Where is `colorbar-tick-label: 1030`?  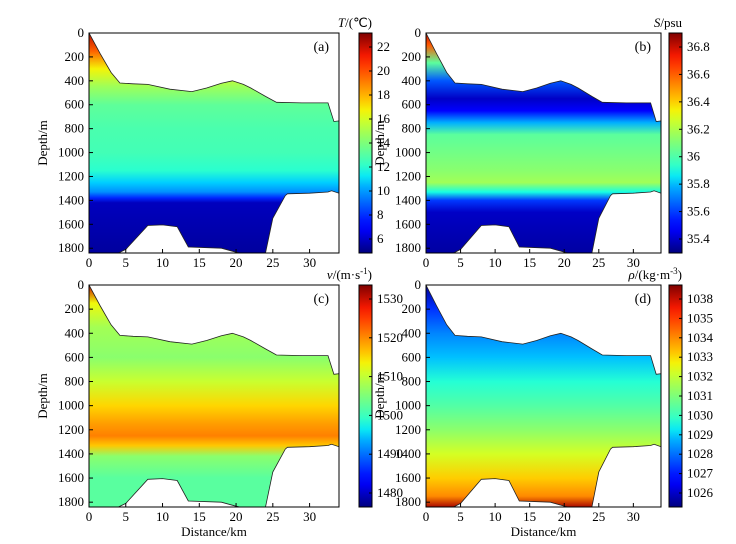
colorbar-tick-label: 1030 is located at coordinates (700, 414).